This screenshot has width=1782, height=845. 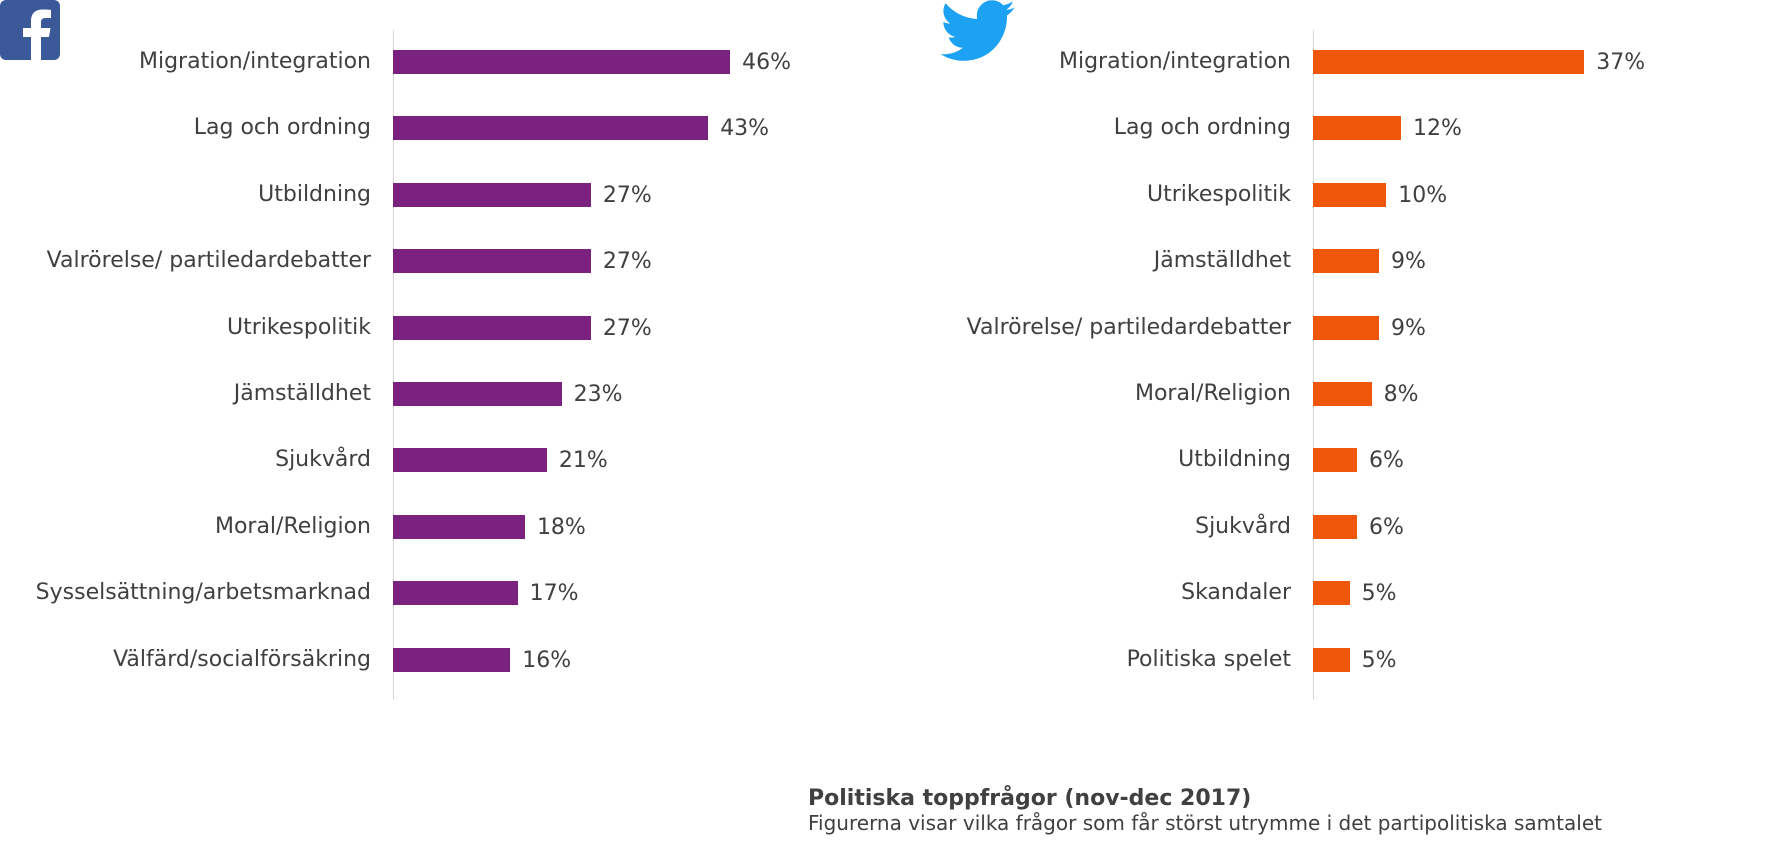 I want to click on twitter-icon, so click(x=977, y=30).